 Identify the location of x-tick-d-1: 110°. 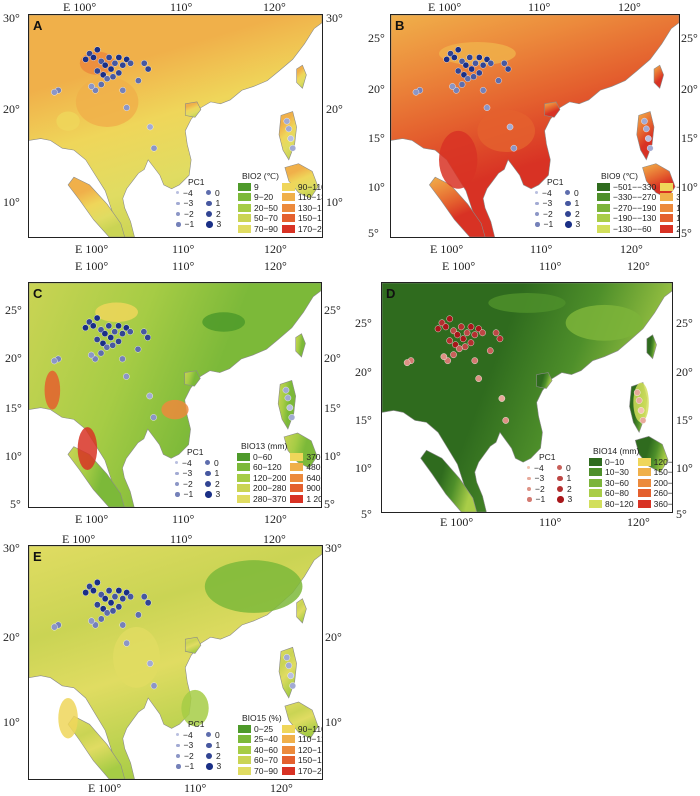
(550, 266).